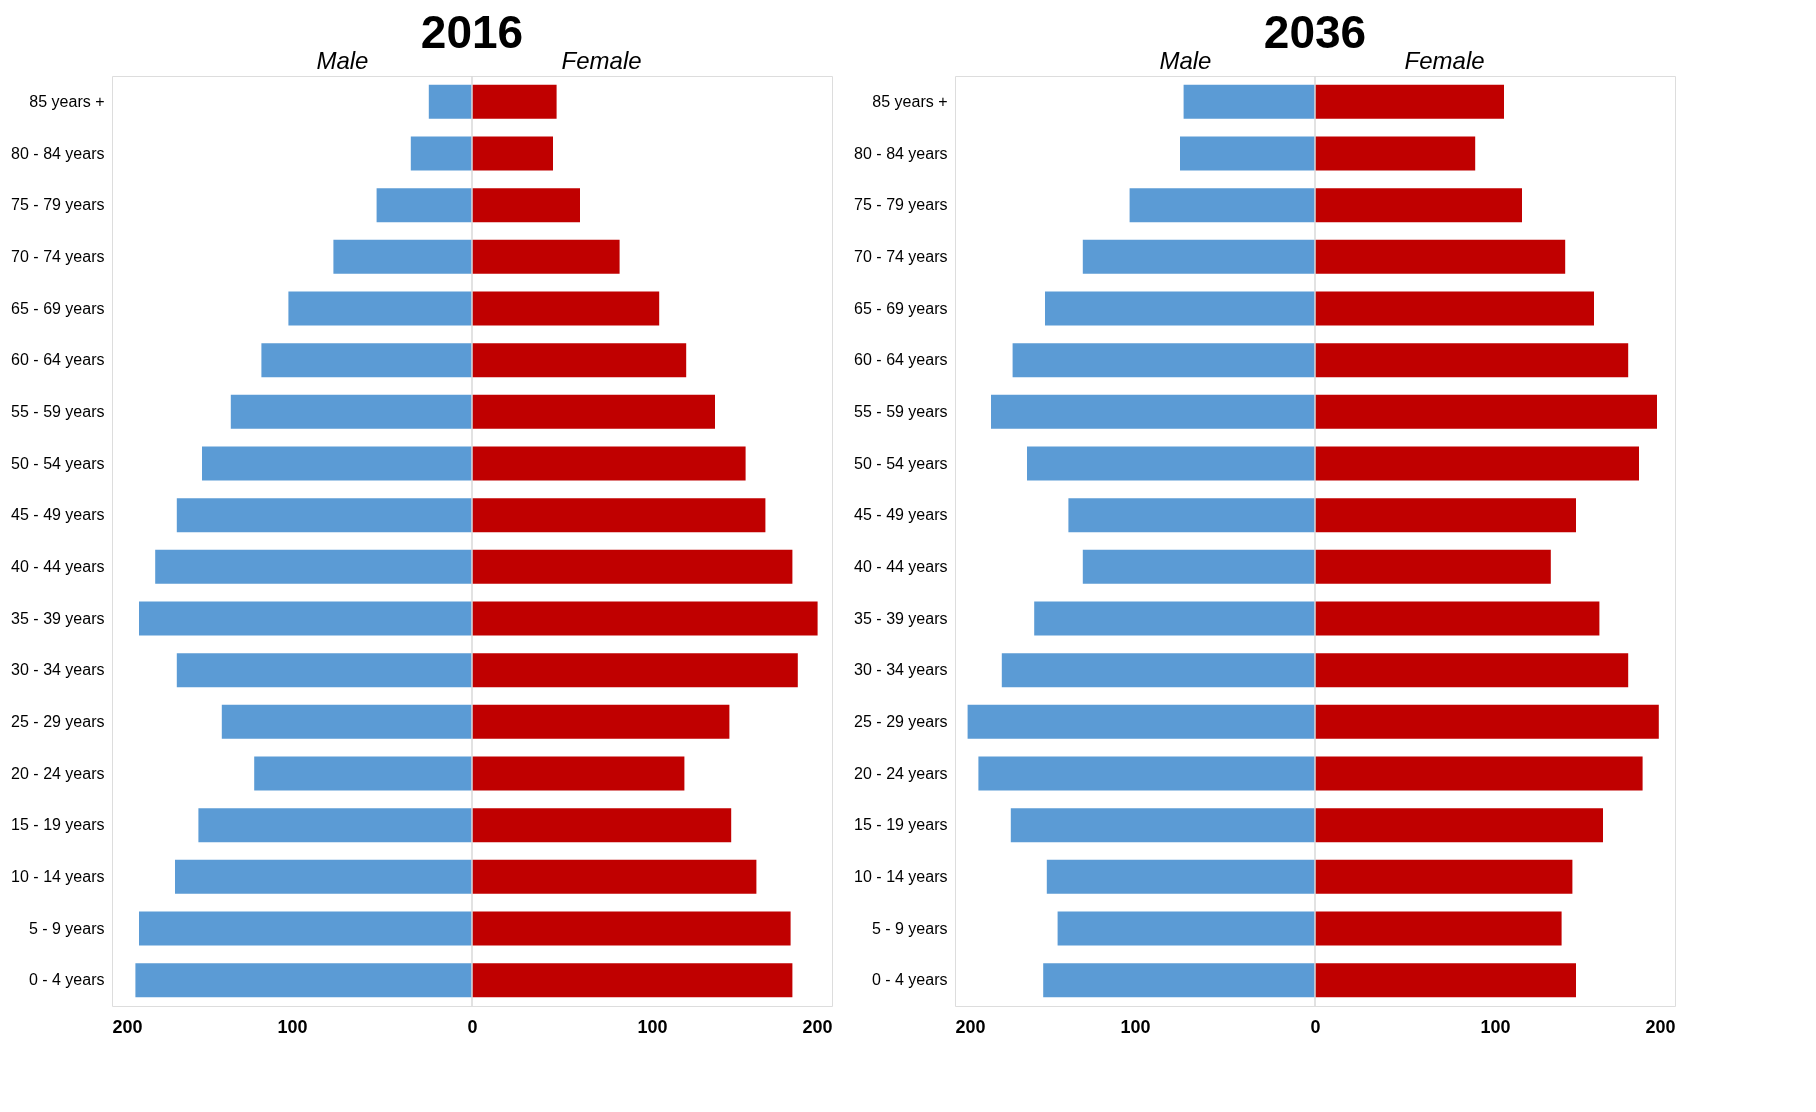  I want to click on series-label: Male, so click(1185, 60).